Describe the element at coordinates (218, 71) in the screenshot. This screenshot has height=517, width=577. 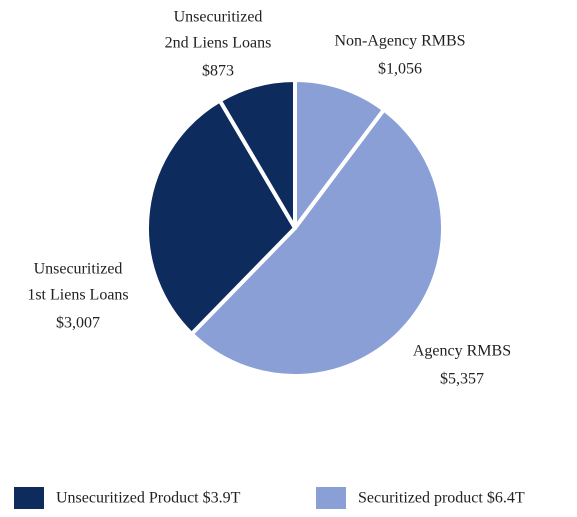
I see `slice-value-label: $873` at that location.